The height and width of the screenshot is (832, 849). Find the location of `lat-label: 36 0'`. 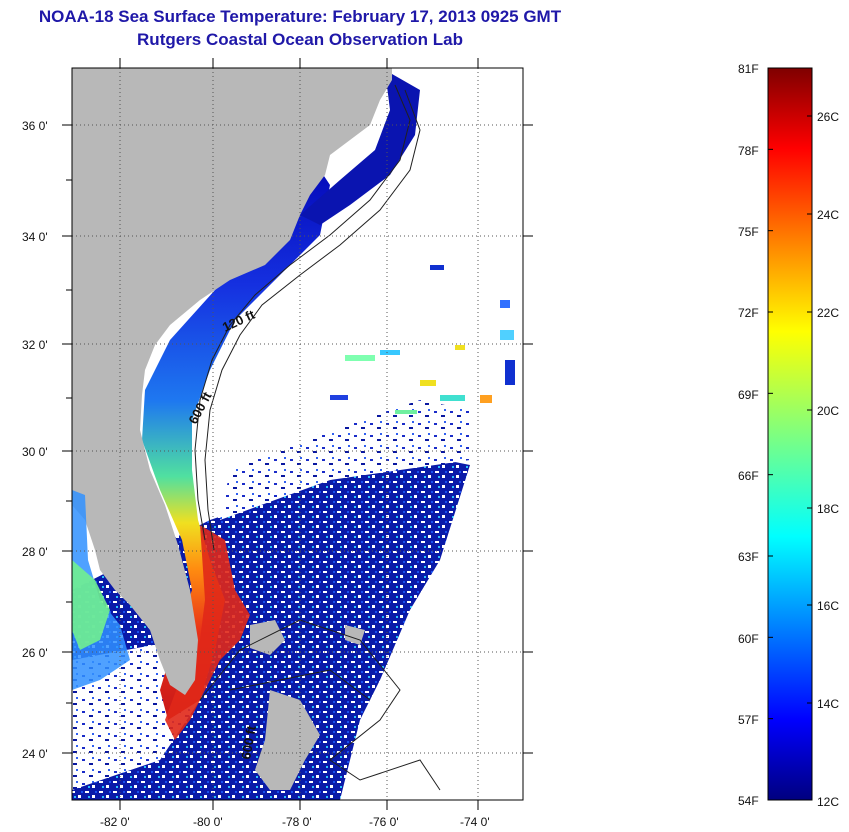

lat-label: 36 0' is located at coordinates (35, 126).